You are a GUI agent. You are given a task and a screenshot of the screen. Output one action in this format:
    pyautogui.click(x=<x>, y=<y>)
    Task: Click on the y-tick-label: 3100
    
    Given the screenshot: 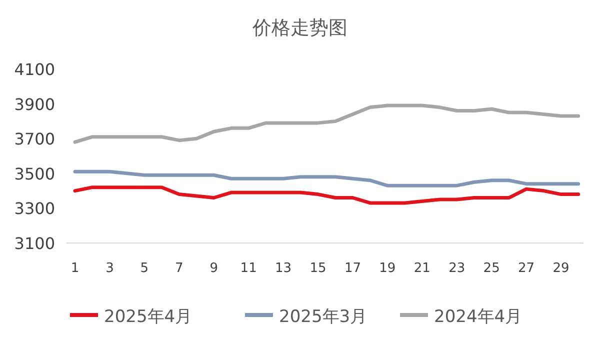 What is the action you would take?
    pyautogui.click(x=34, y=243)
    